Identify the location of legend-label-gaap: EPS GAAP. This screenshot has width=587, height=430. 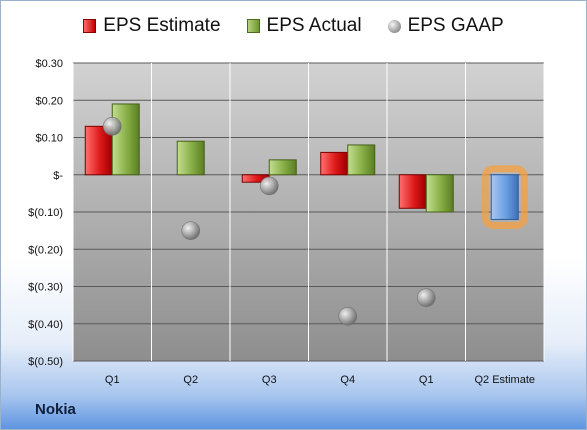
(455, 25).